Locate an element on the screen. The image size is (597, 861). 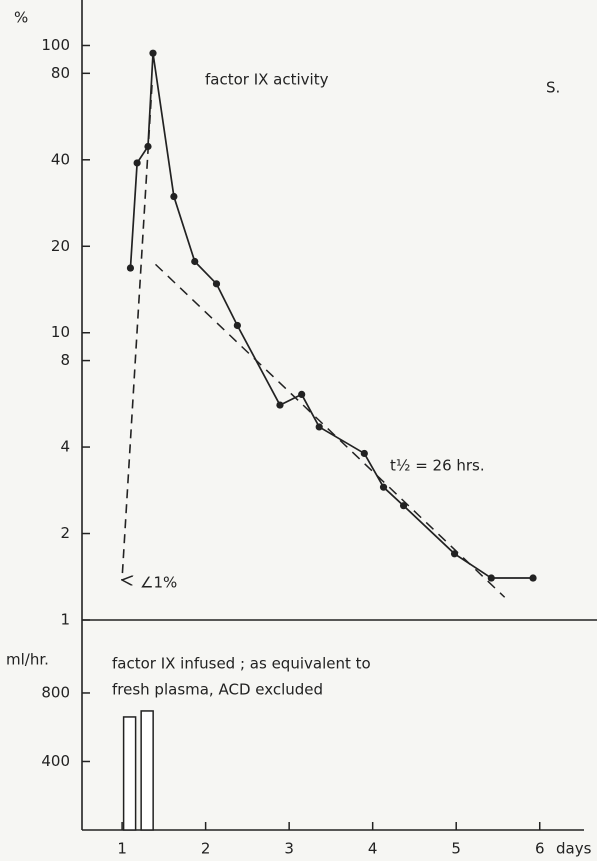
annotation: fresh plasma, ACD excluded is located at coordinates (217, 690).